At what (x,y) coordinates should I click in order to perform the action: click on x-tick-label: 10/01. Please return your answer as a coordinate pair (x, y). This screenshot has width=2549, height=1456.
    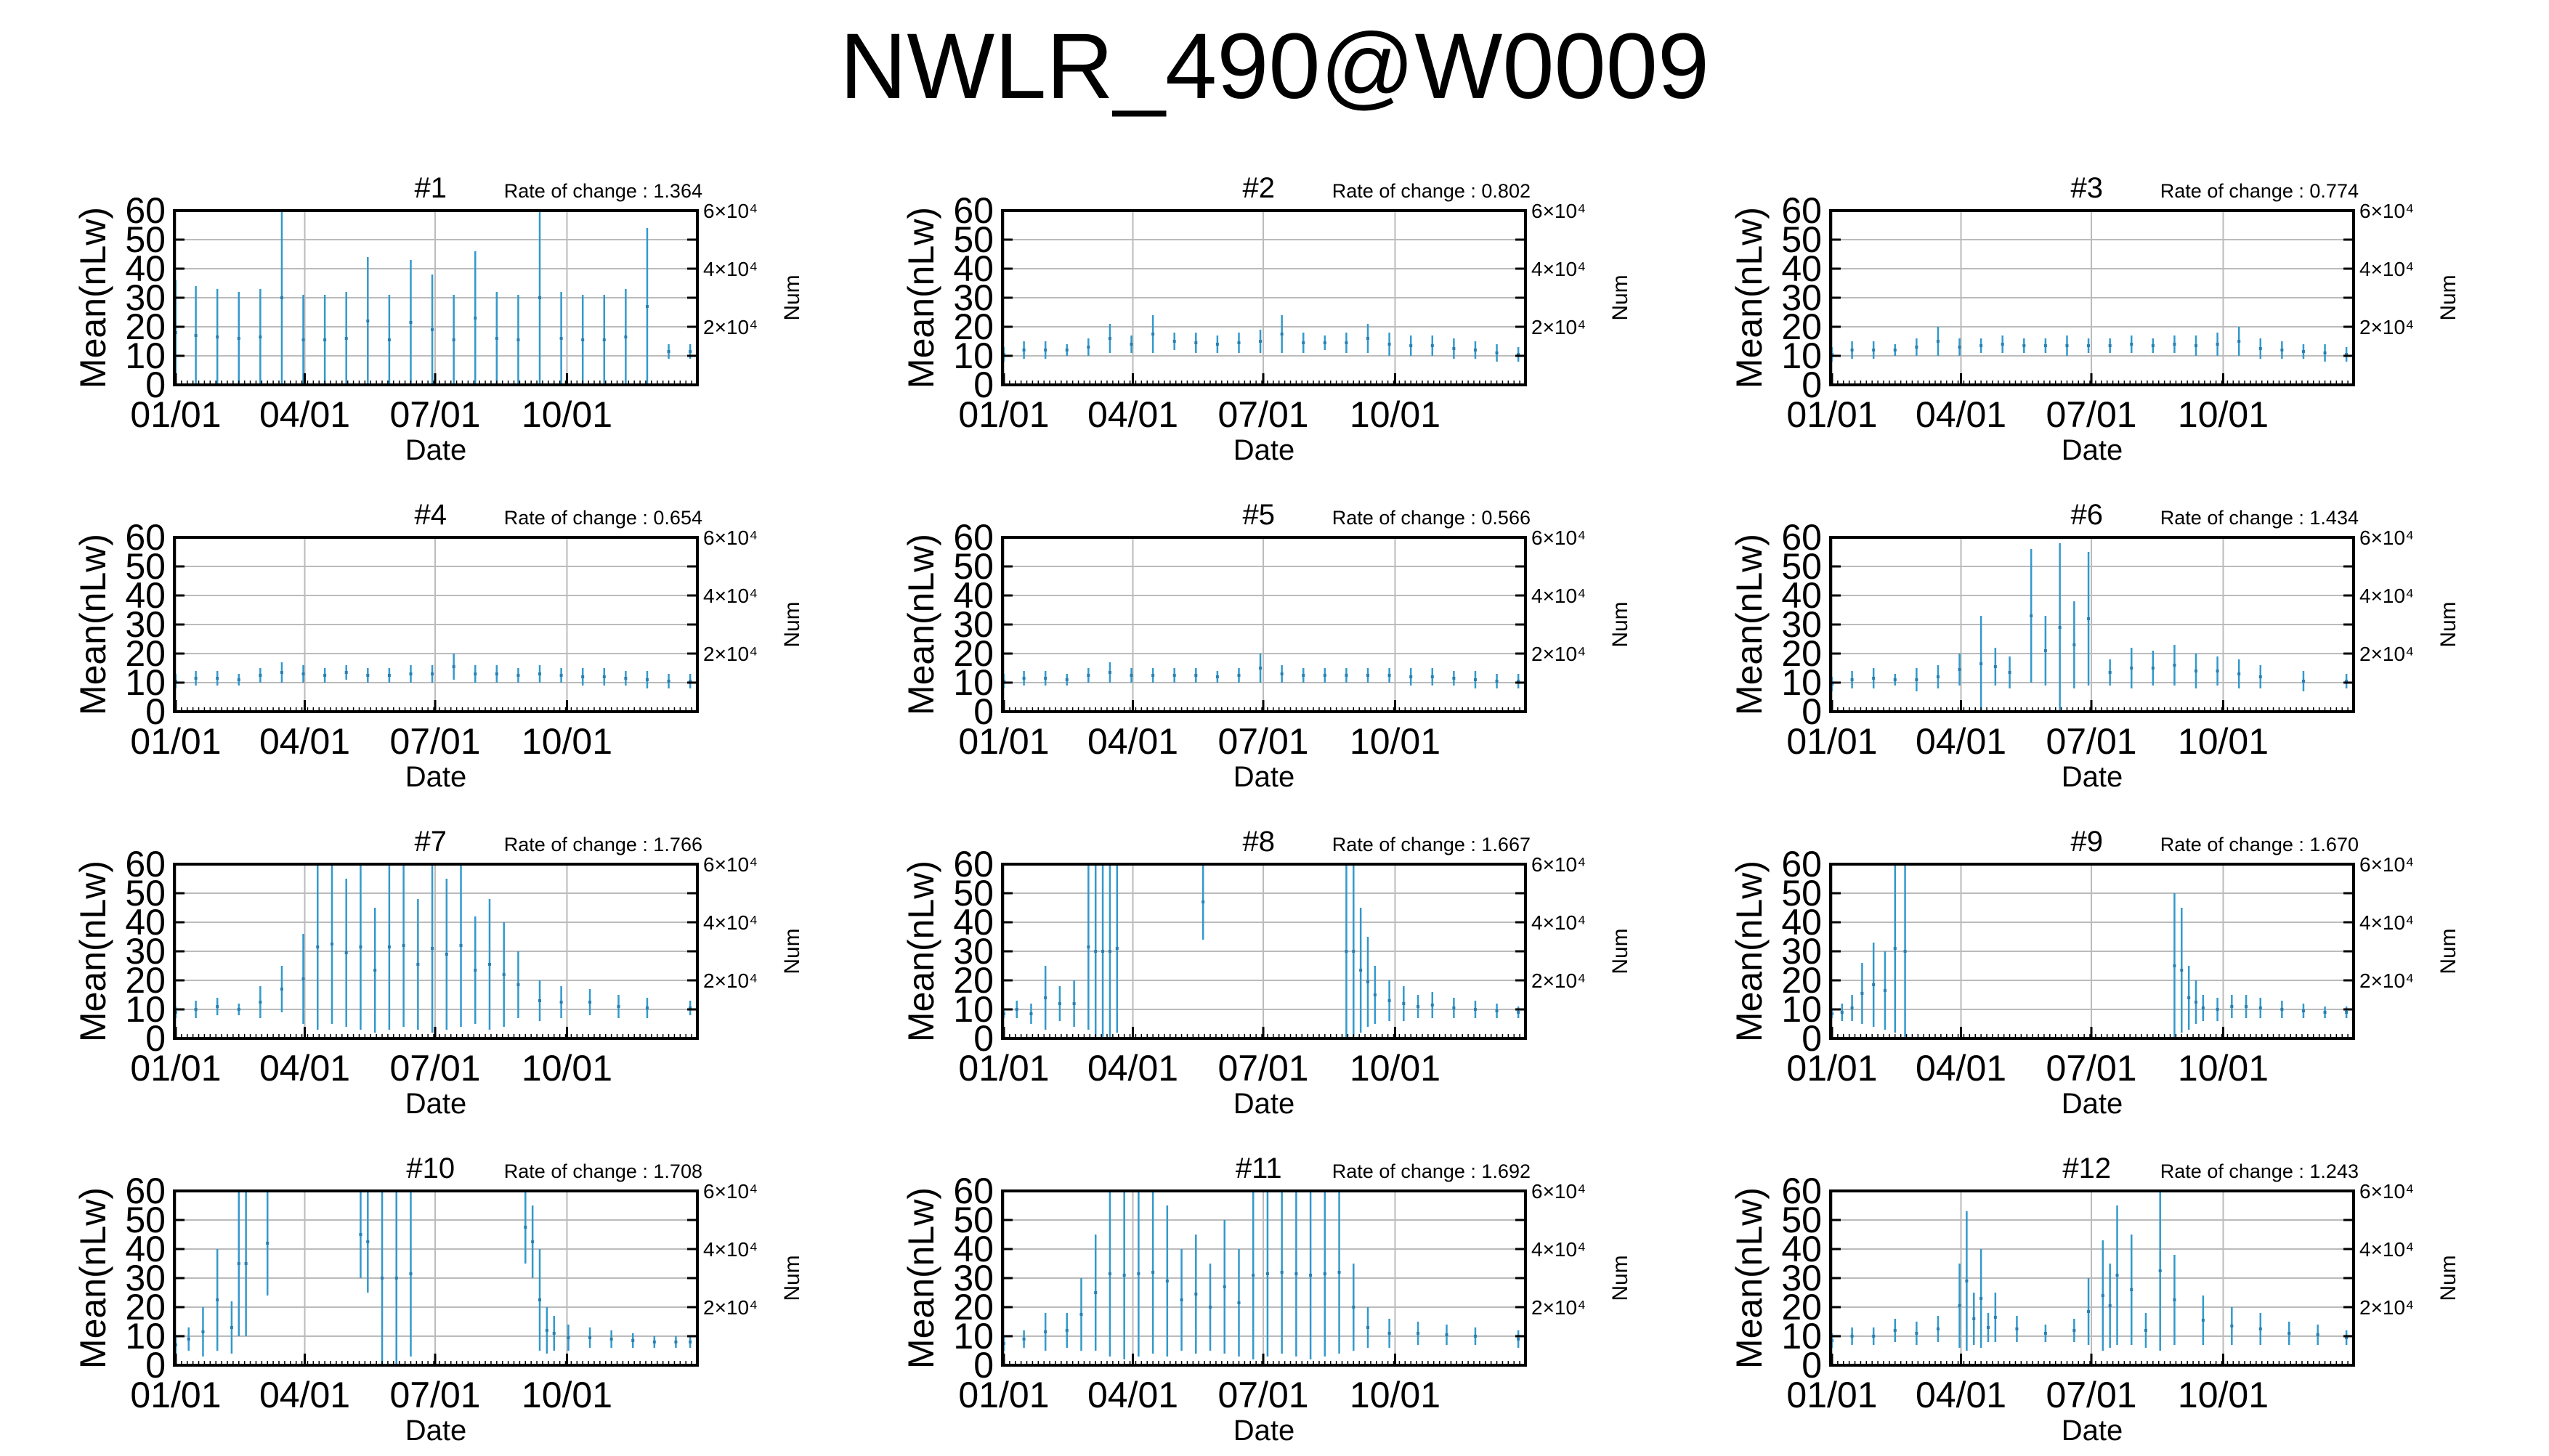
    Looking at the image, I should click on (2224, 1068).